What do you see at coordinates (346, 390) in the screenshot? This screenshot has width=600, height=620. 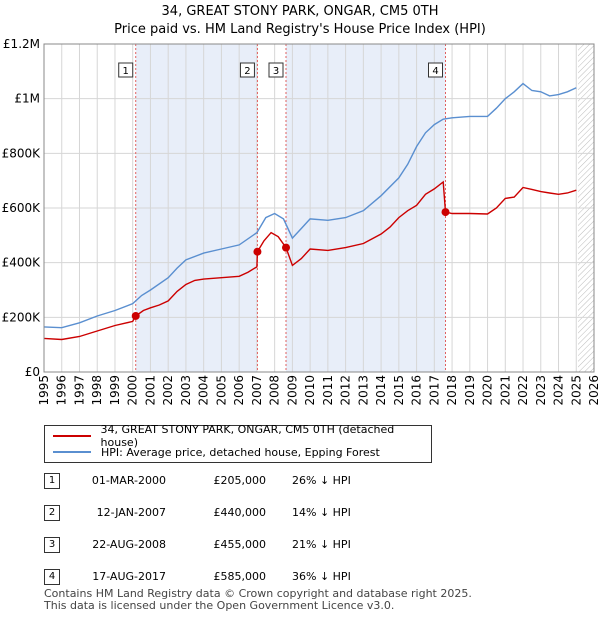 I see `x-tick-label: 2012` at bounding box center [346, 390].